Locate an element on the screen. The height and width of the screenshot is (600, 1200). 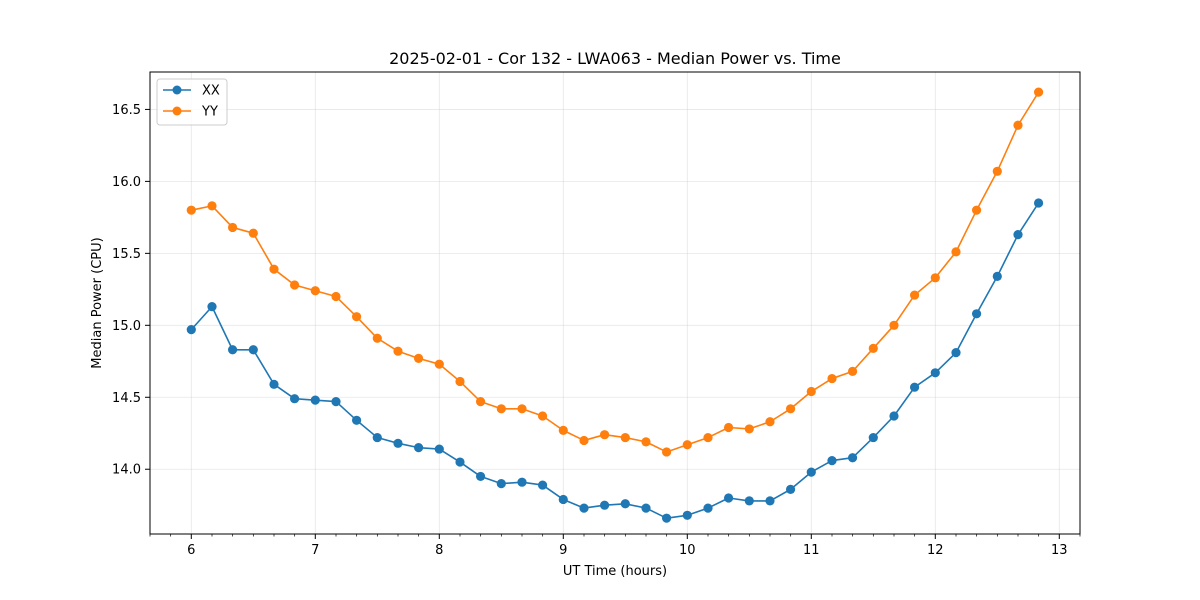
x-axis-label: UT Time (hours) is located at coordinates (615, 571).